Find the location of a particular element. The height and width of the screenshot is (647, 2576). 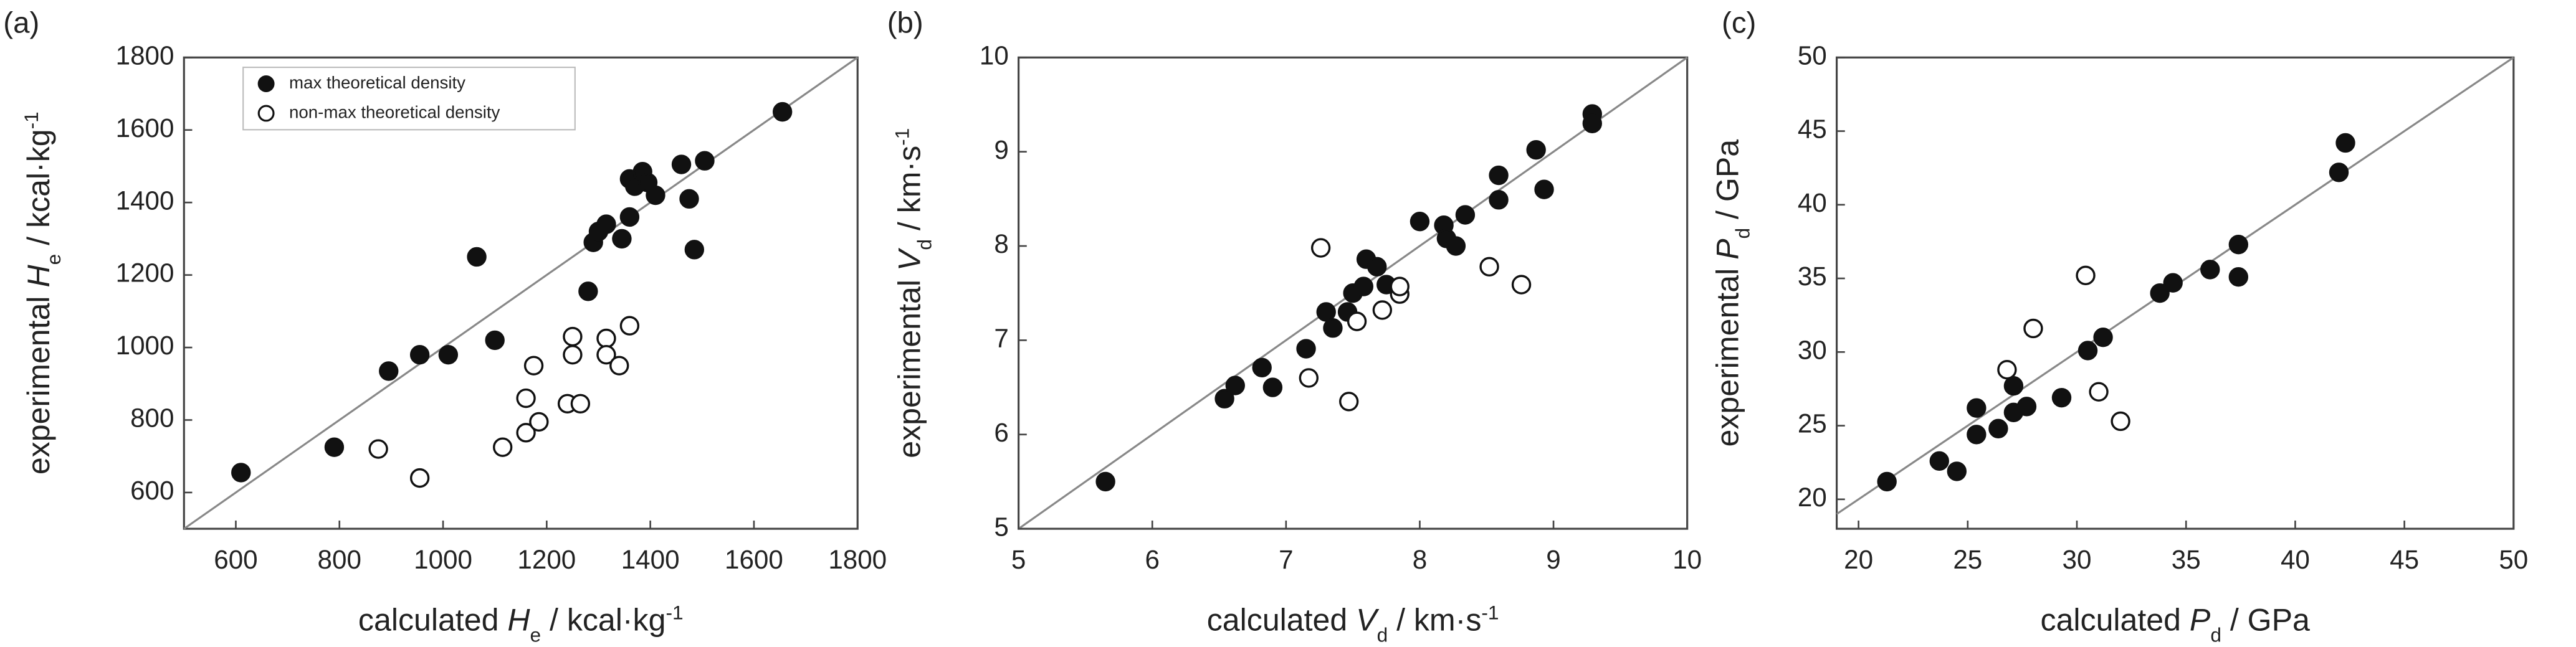

y-tick-label: 6 is located at coordinates (1001, 433).